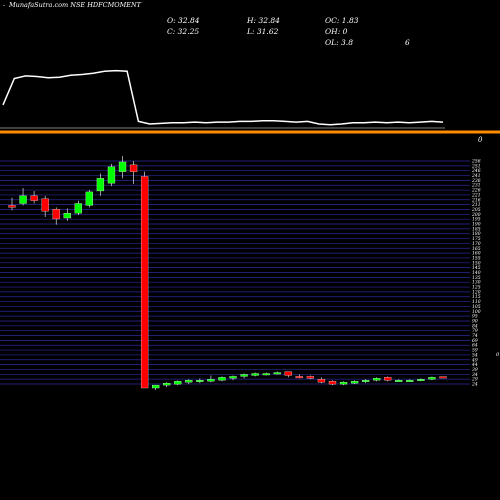 The width and height of the screenshot is (500, 500). What do you see at coordinates (475, 331) in the screenshot?
I see `y-tick-label: 79` at bounding box center [475, 331].